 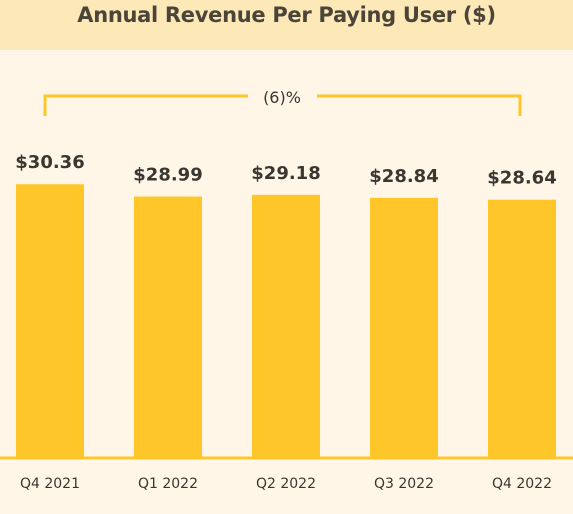 I want to click on chart-title: Annual Revenue Per Paying User ($), so click(x=286, y=15).